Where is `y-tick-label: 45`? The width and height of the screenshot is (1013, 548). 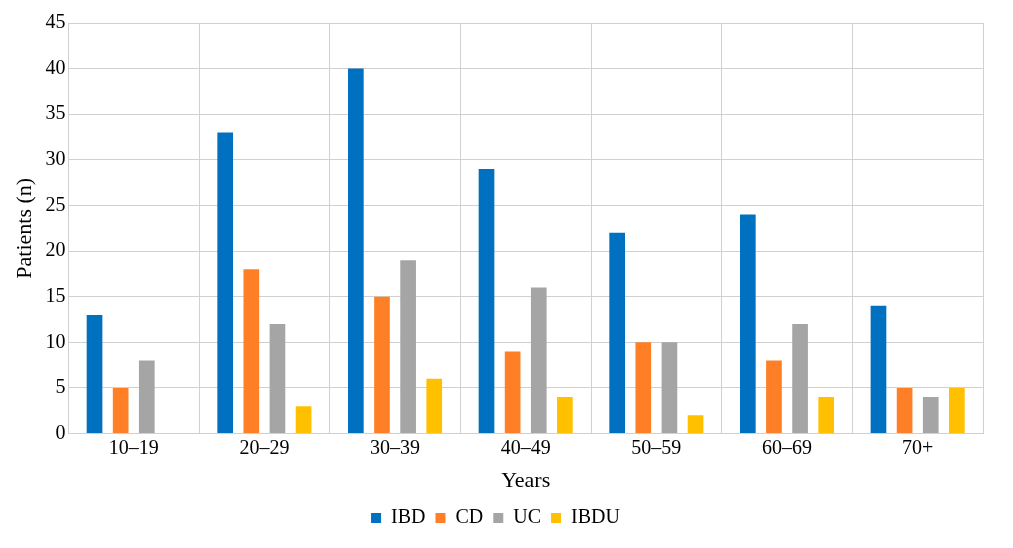 y-tick-label: 45 is located at coordinates (55, 21).